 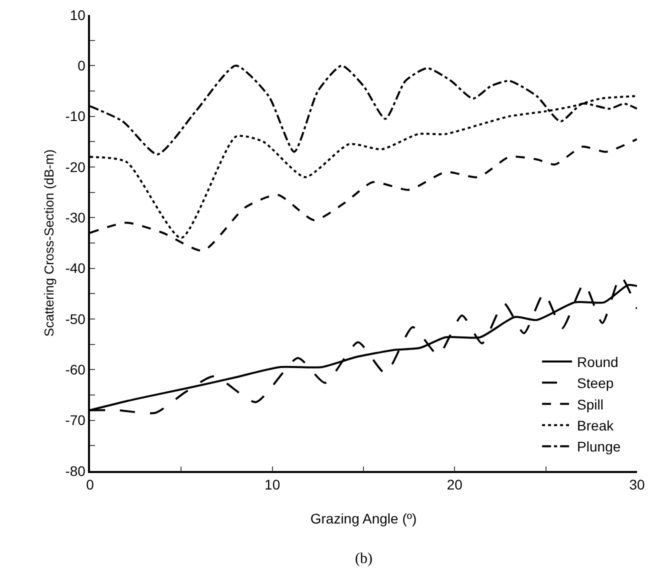 I want to click on x-tick-label: 30, so click(x=637, y=484).